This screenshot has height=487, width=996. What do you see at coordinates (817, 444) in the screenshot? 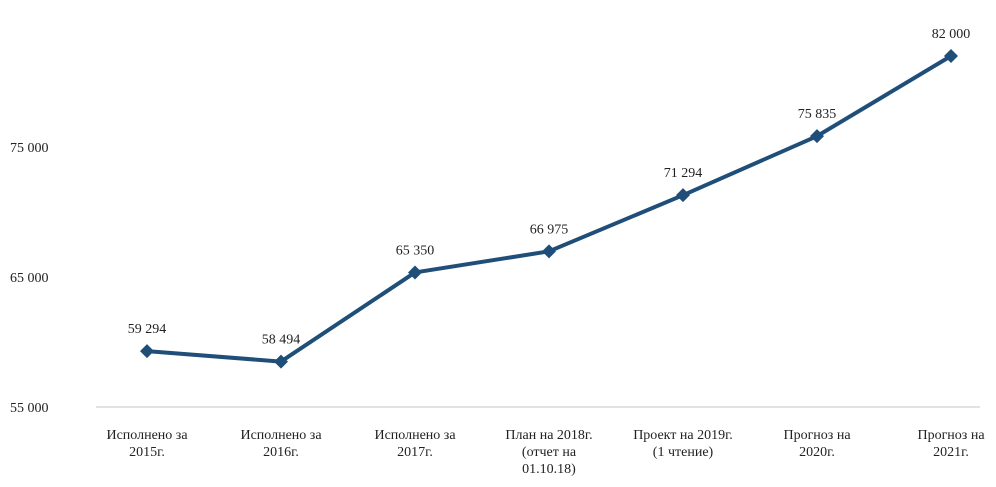
I see `x-tick-label: Прогноз на 2020г.` at bounding box center [817, 444].